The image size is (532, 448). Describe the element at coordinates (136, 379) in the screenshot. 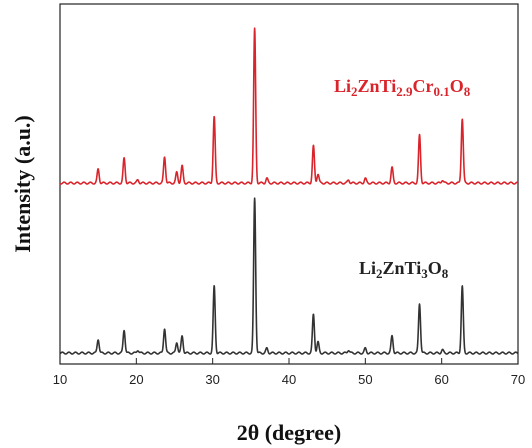

I see `x-tick-label-20: 20` at that location.